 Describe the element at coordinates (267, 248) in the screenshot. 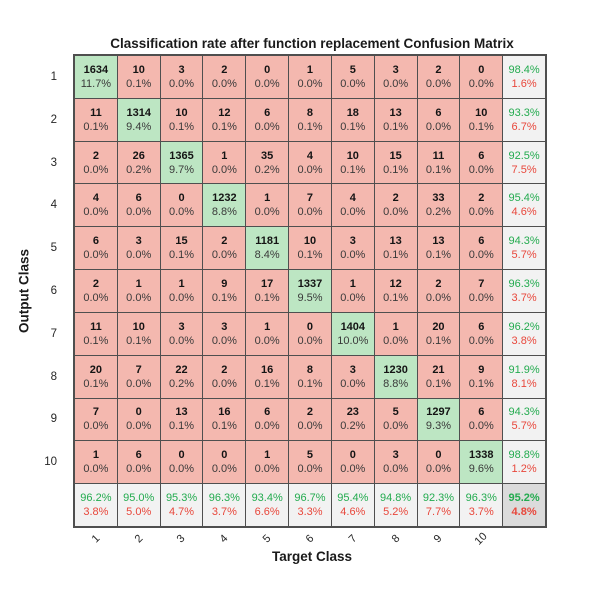

I see `matrix-cell: 1181 8.4%` at that location.